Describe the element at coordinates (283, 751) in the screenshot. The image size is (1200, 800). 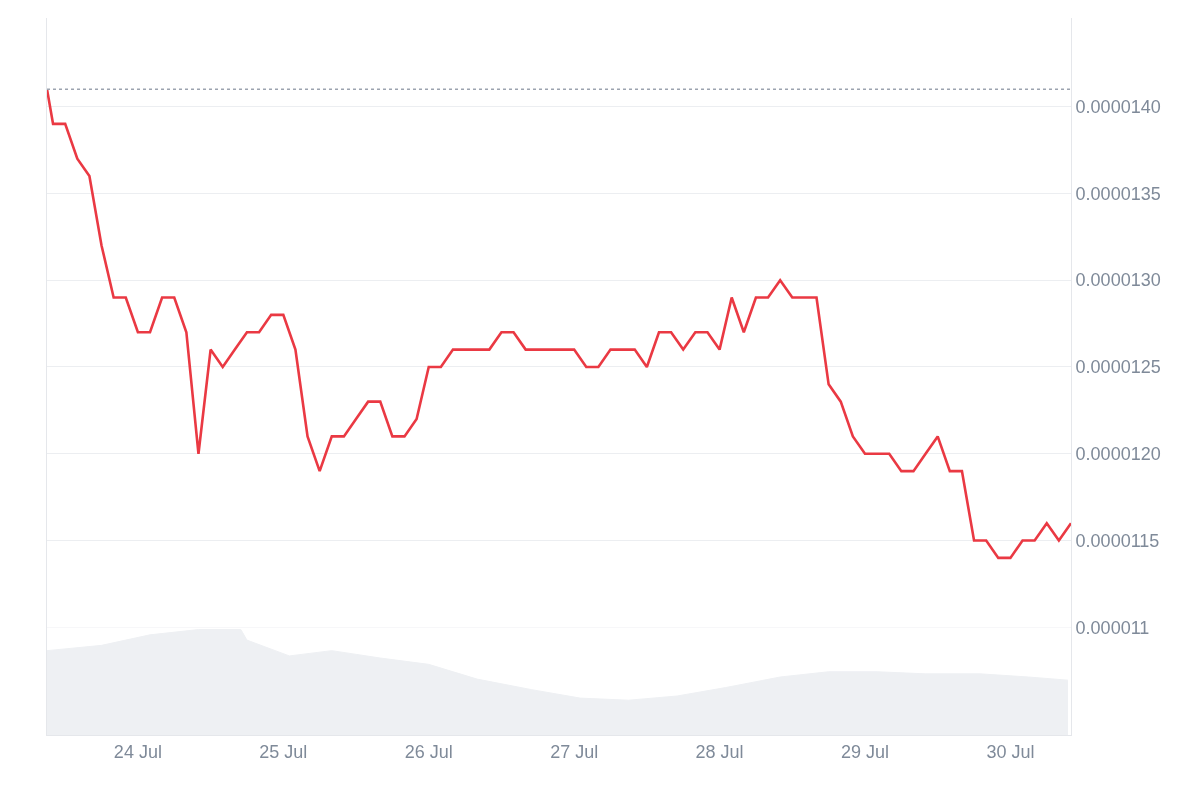
I see `x-tick-label: 25 Jul` at that location.